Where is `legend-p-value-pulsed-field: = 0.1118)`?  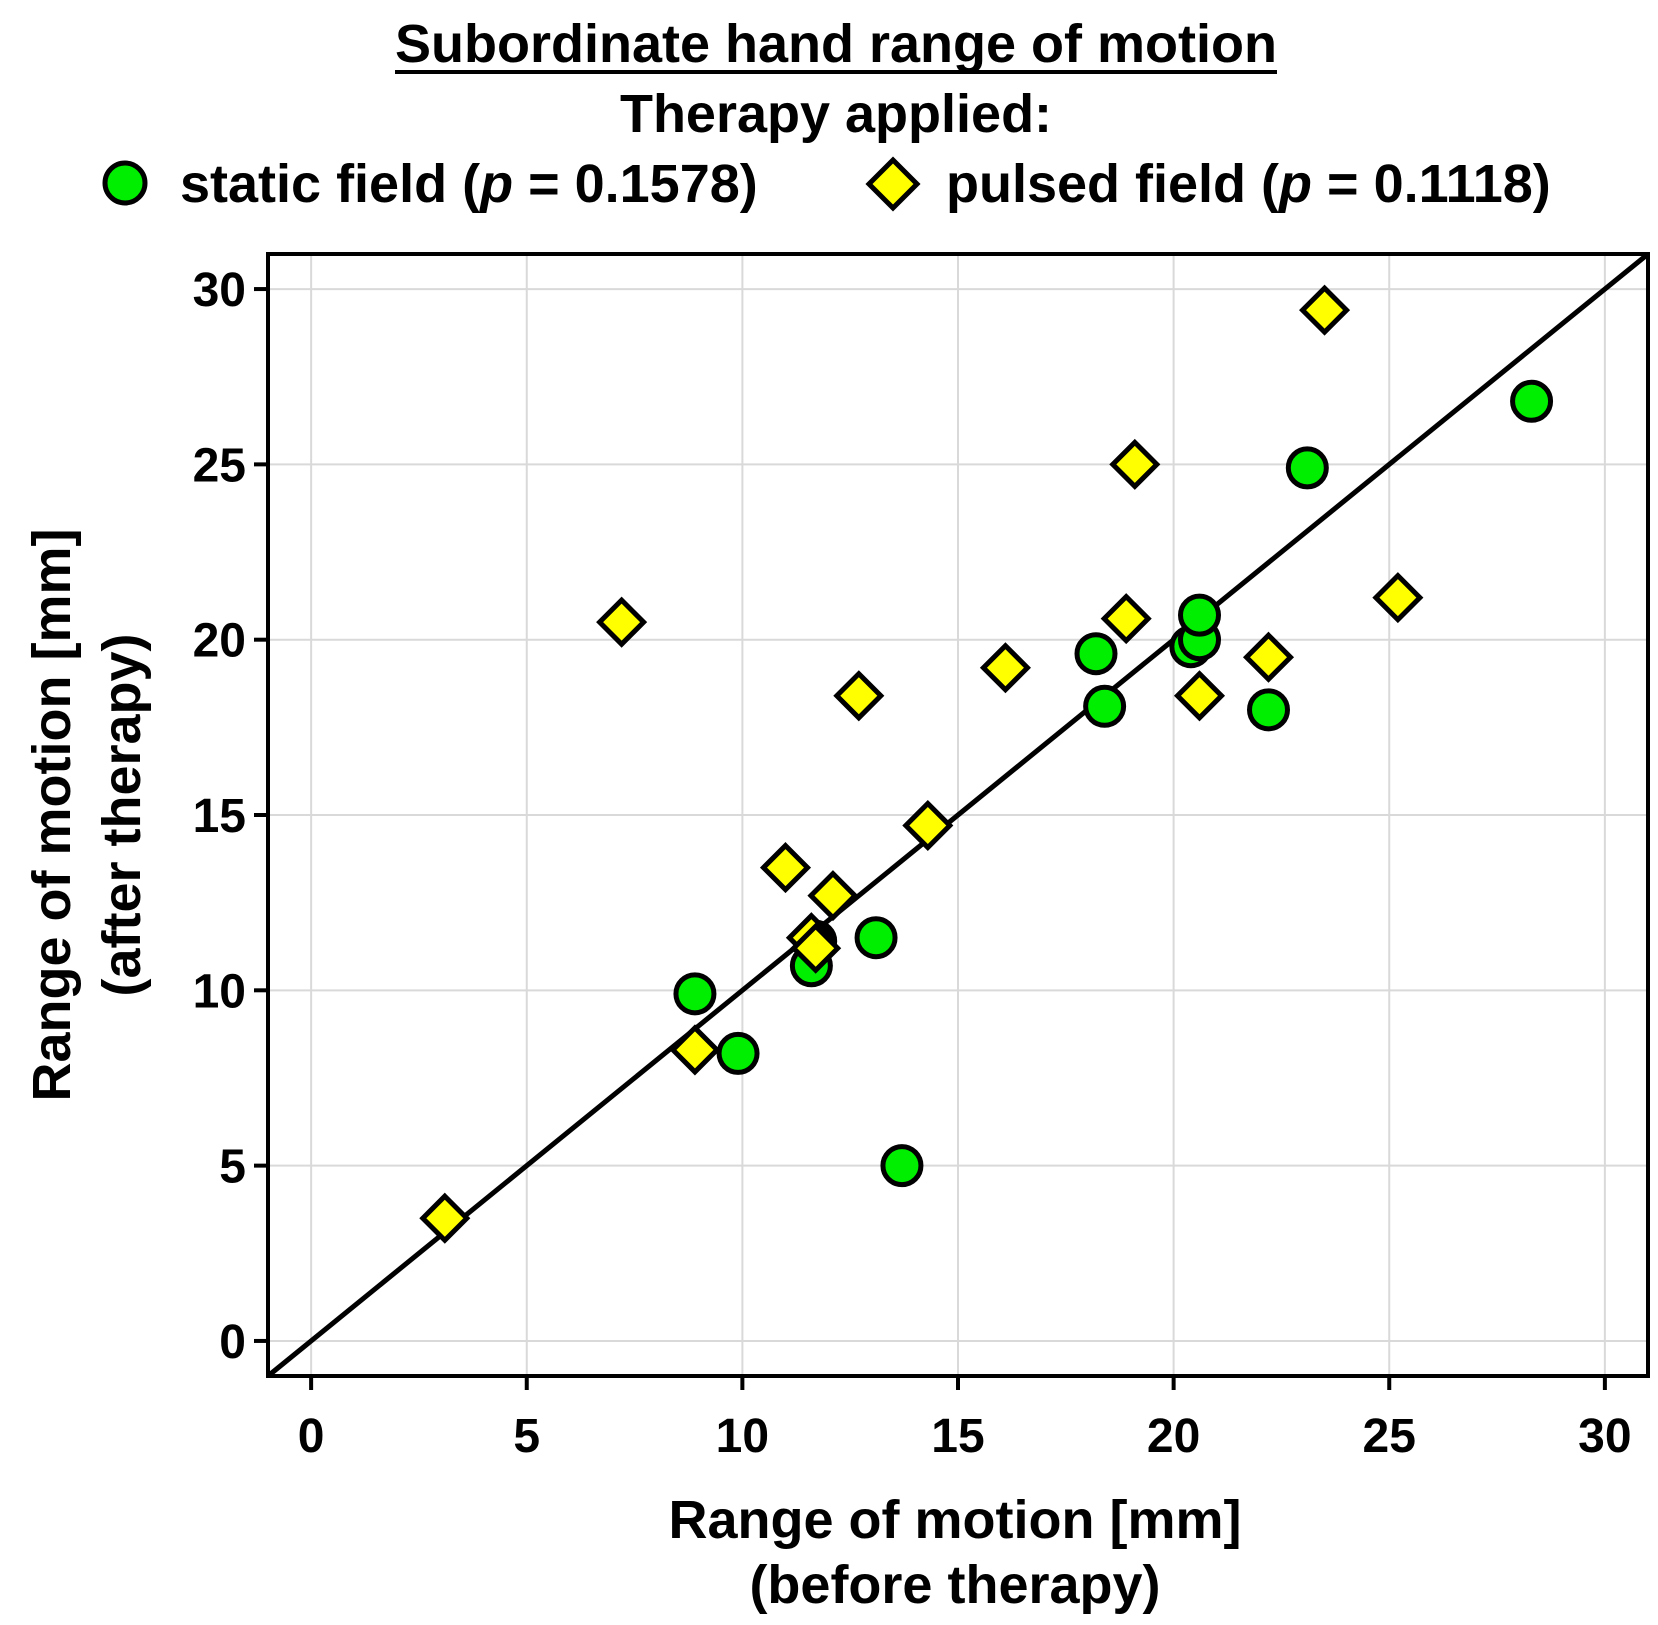 legend-p-value-pulsed-field: = 0.1118) is located at coordinates (1431, 184).